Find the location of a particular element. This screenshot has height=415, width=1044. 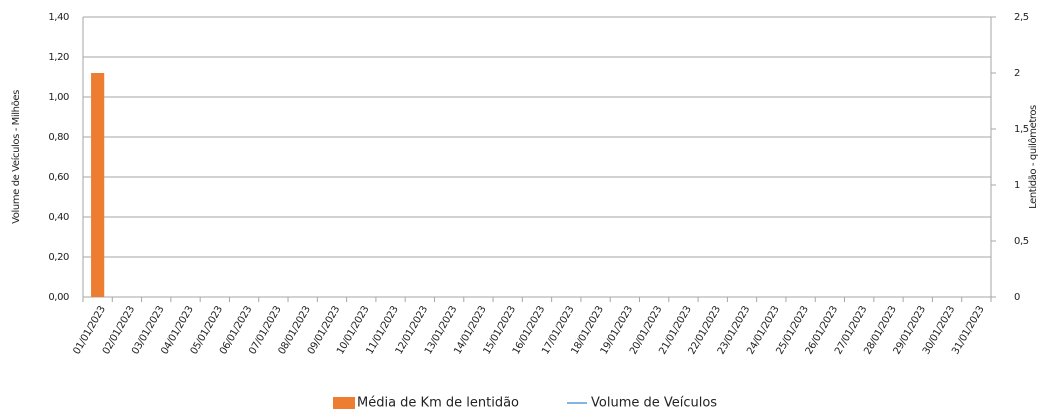

y-tick-label: 0,20 is located at coordinates (58, 257).